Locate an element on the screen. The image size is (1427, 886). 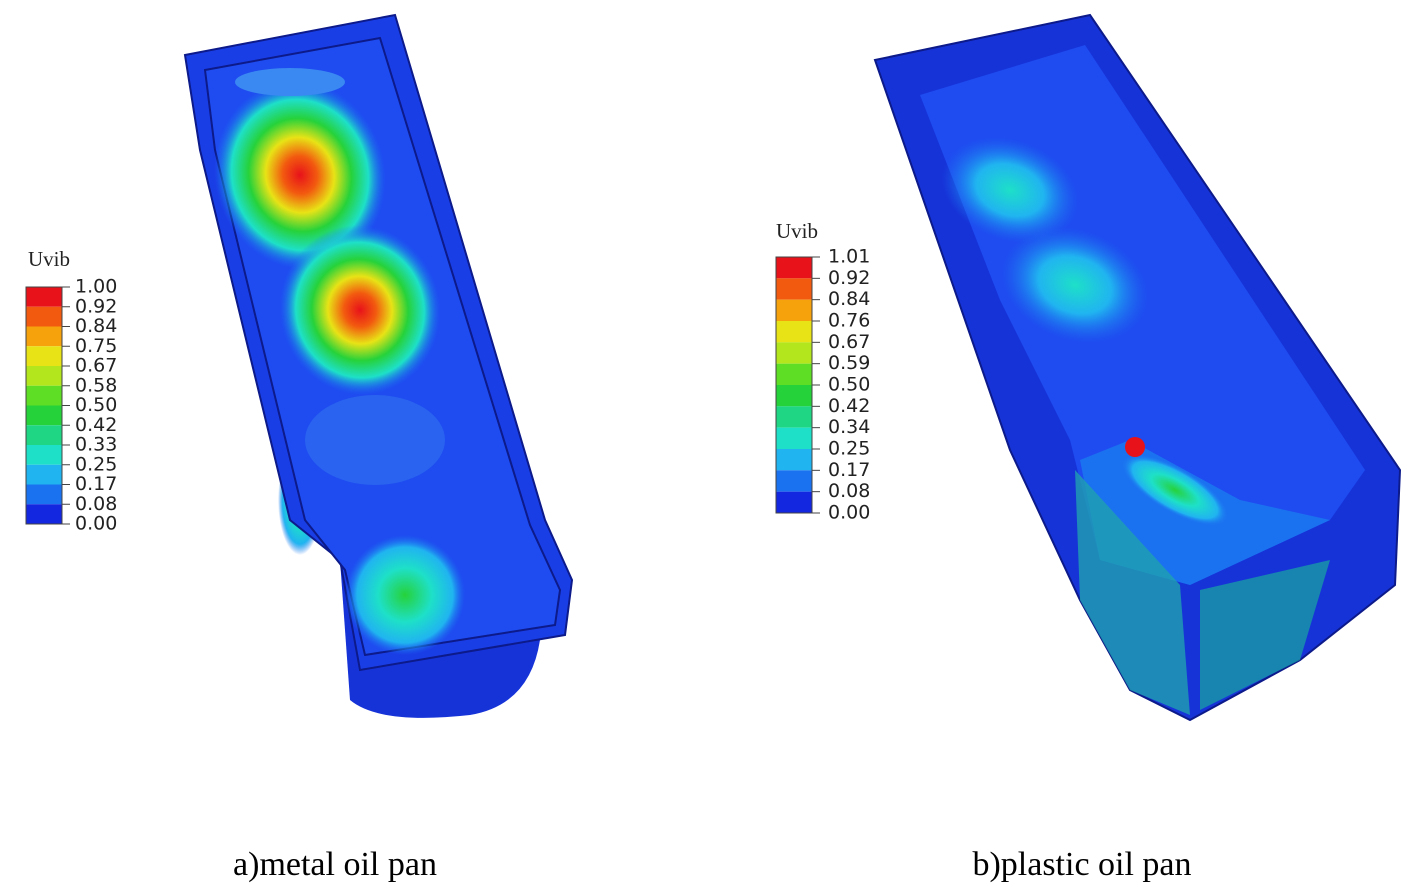
legend-label: 1.01 is located at coordinates (849, 257).